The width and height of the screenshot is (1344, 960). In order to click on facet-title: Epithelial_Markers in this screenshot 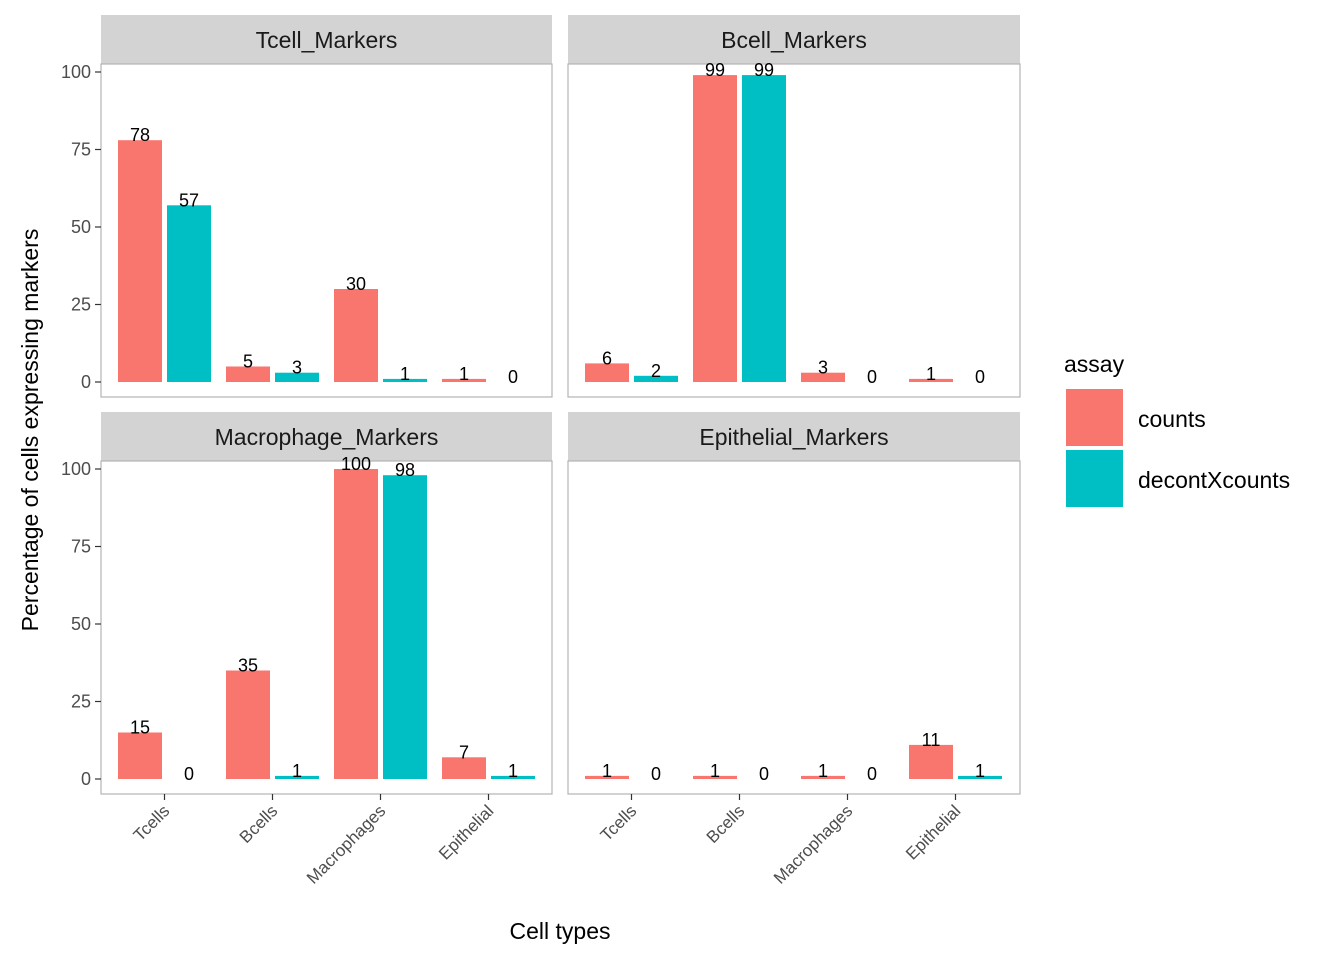, I will do `click(793, 437)`.